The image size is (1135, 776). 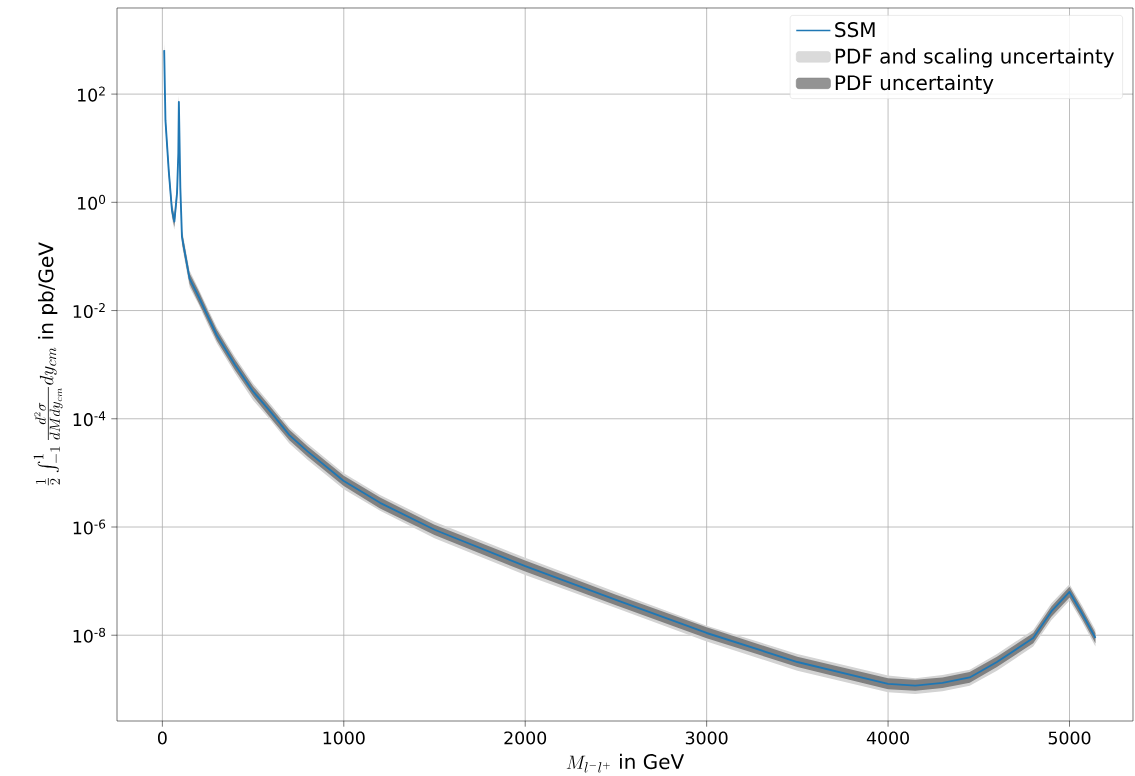 What do you see at coordinates (89, 527) in the screenshot?
I see `y-tick-label: 10$^{-6}$` at bounding box center [89, 527].